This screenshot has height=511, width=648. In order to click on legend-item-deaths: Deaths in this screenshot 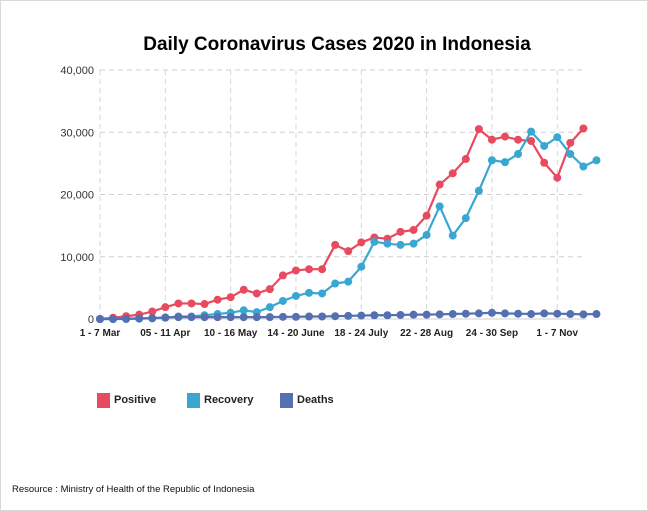, I will do `click(307, 400)`.